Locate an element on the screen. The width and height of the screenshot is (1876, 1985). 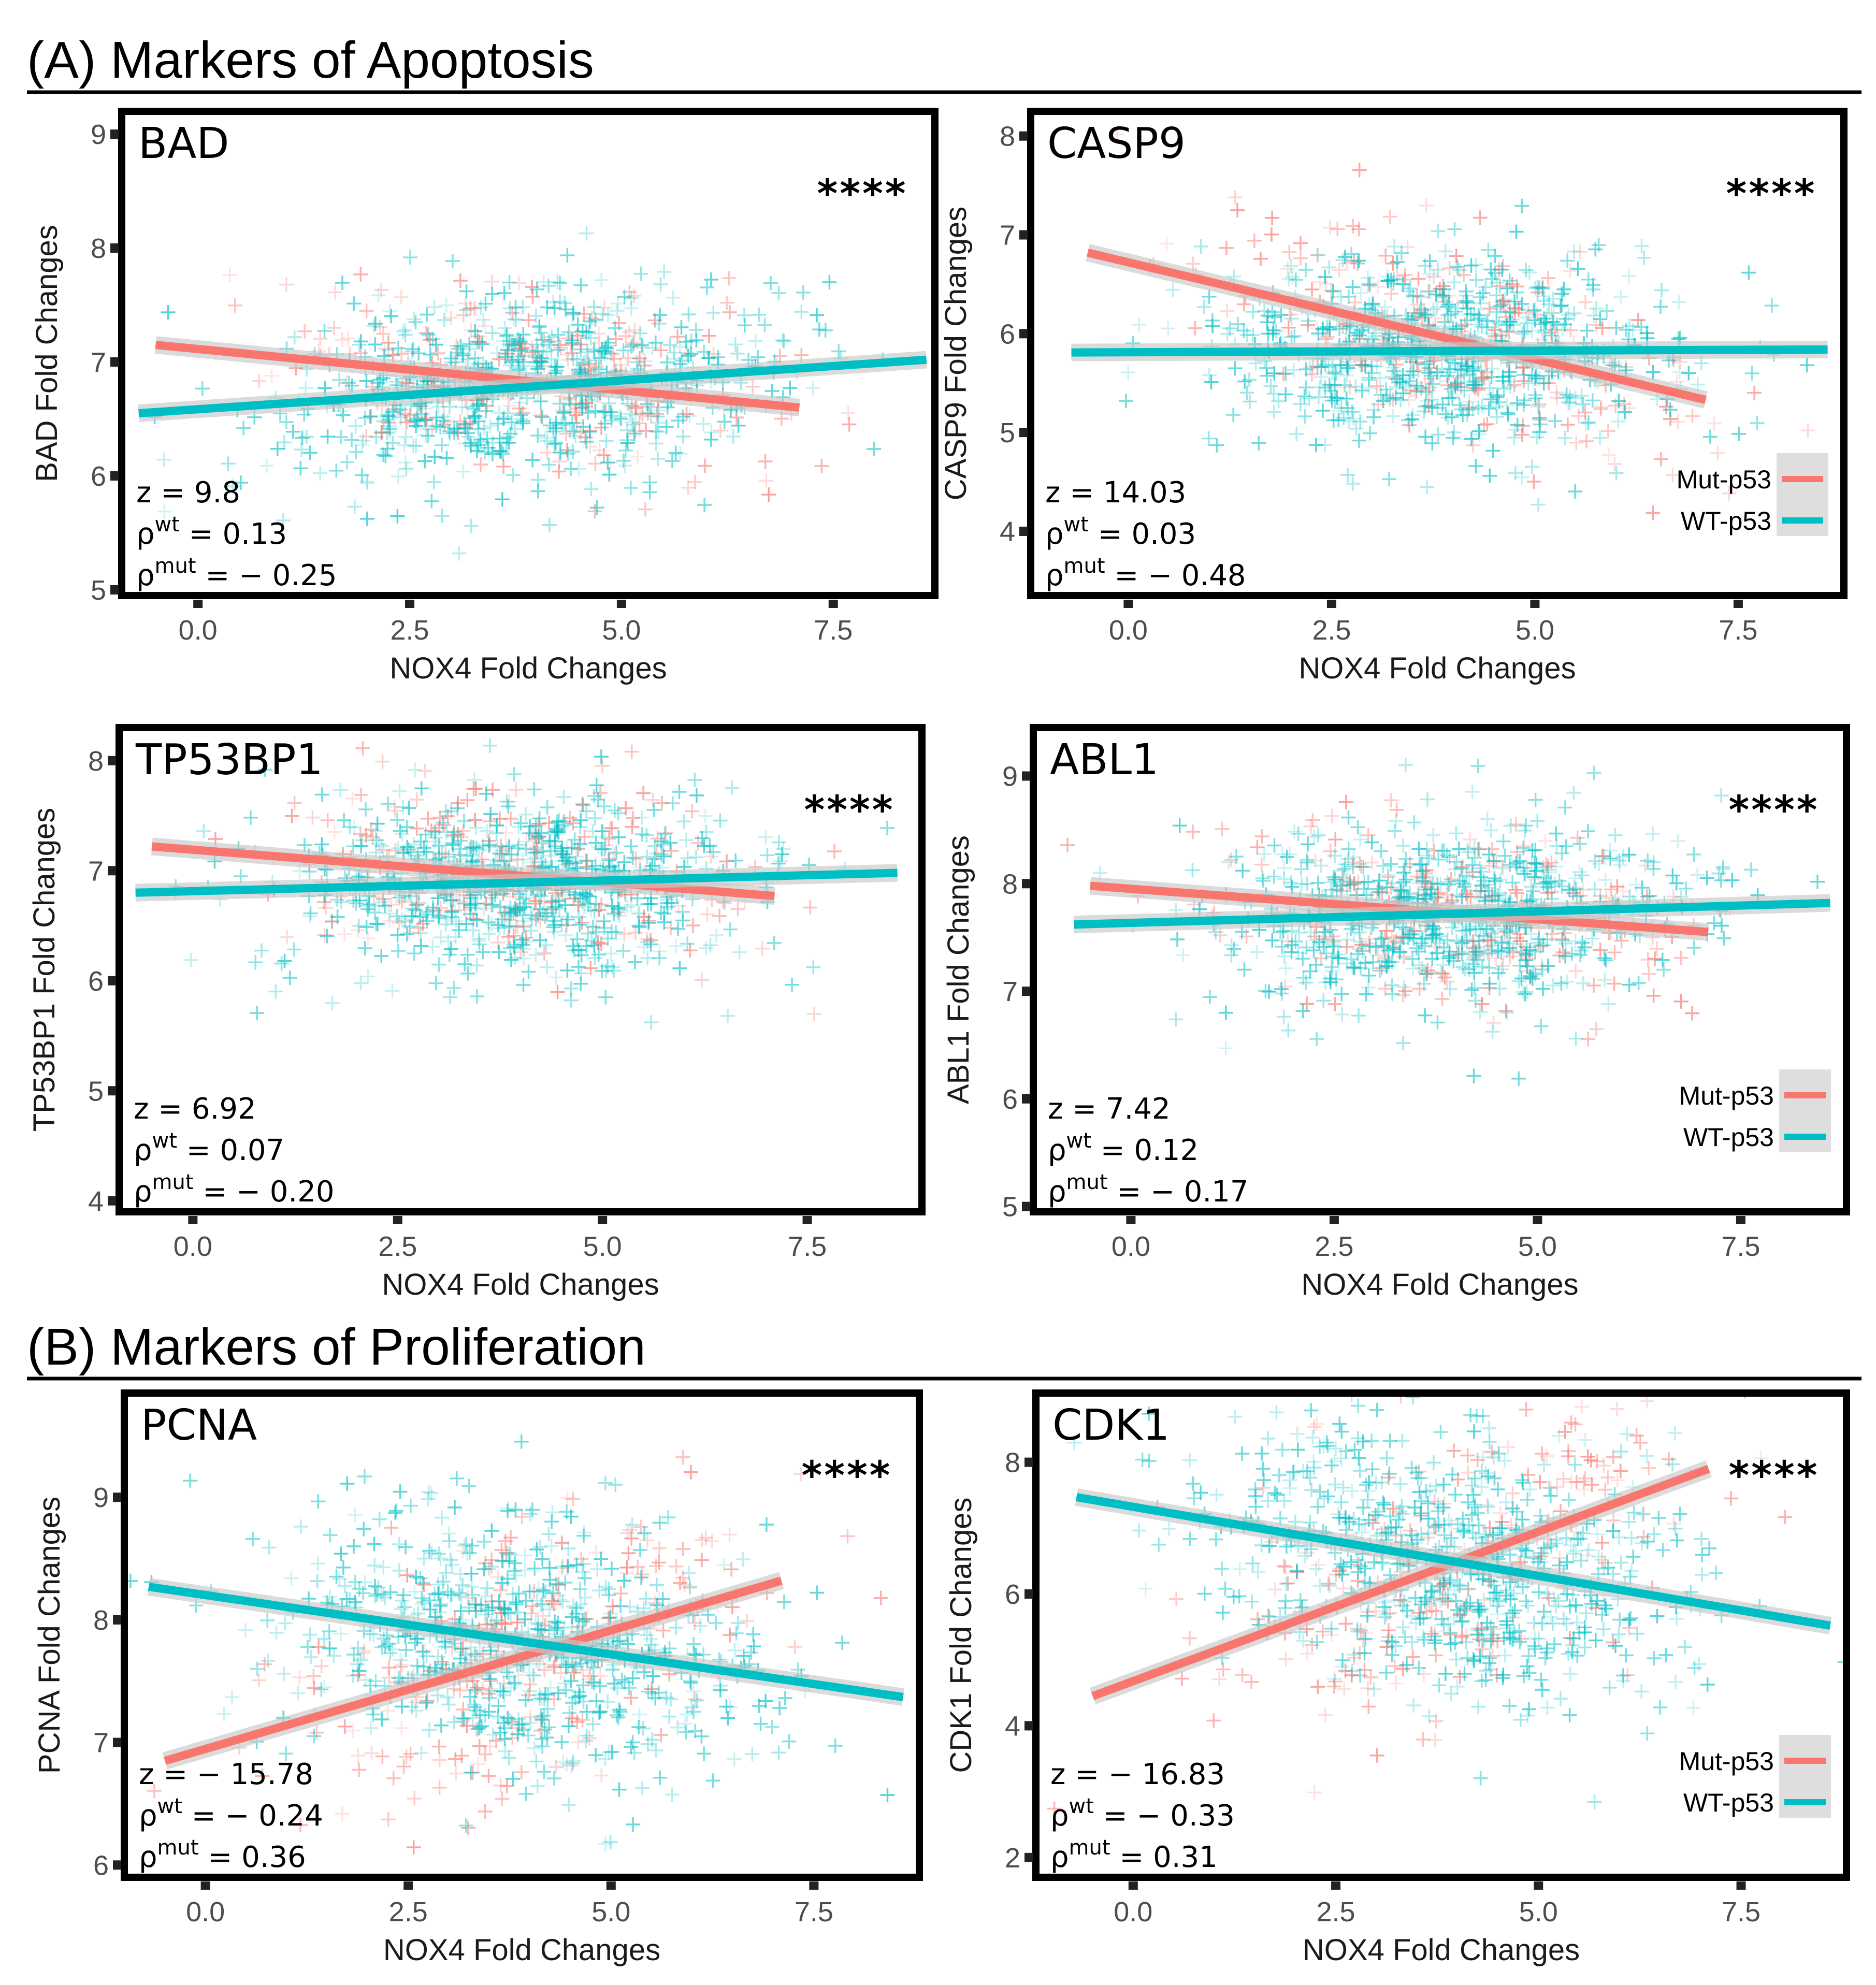
section-title-apoptosis: (A) Markers of Apoptosis is located at coordinates (310, 60).